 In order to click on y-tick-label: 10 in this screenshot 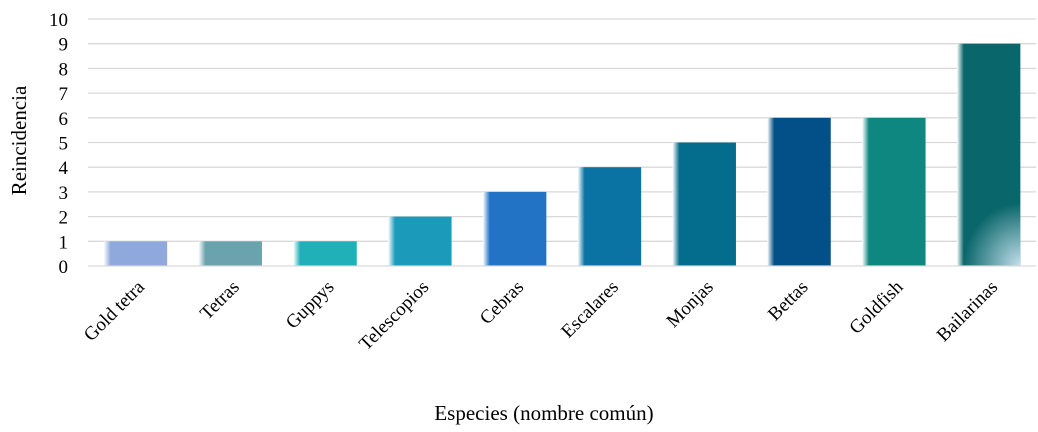, I will do `click(58, 20)`.